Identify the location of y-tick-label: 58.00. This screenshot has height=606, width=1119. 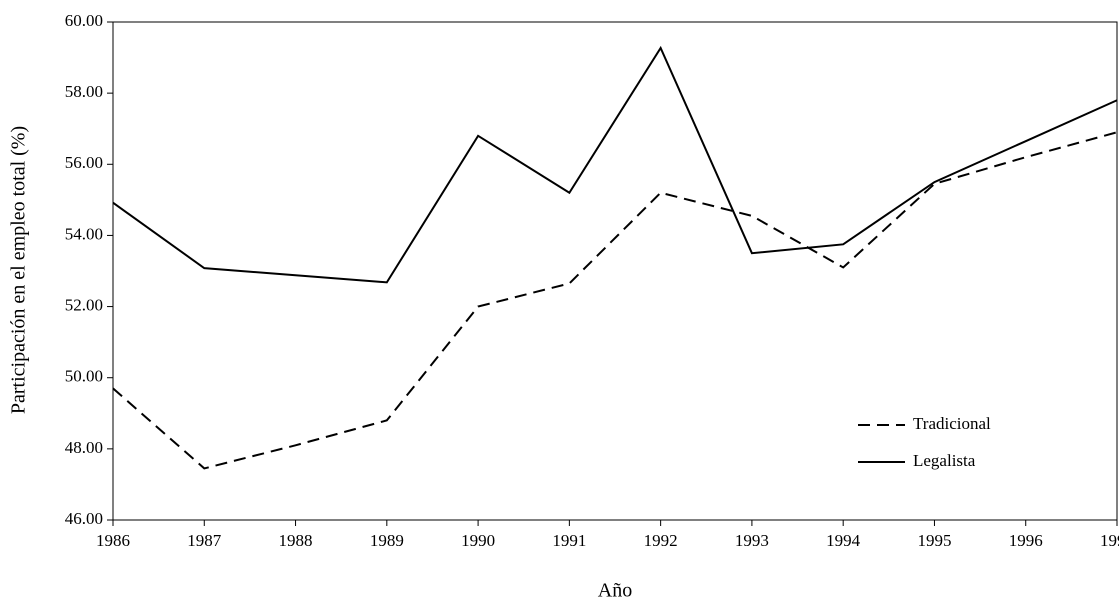
(84, 91).